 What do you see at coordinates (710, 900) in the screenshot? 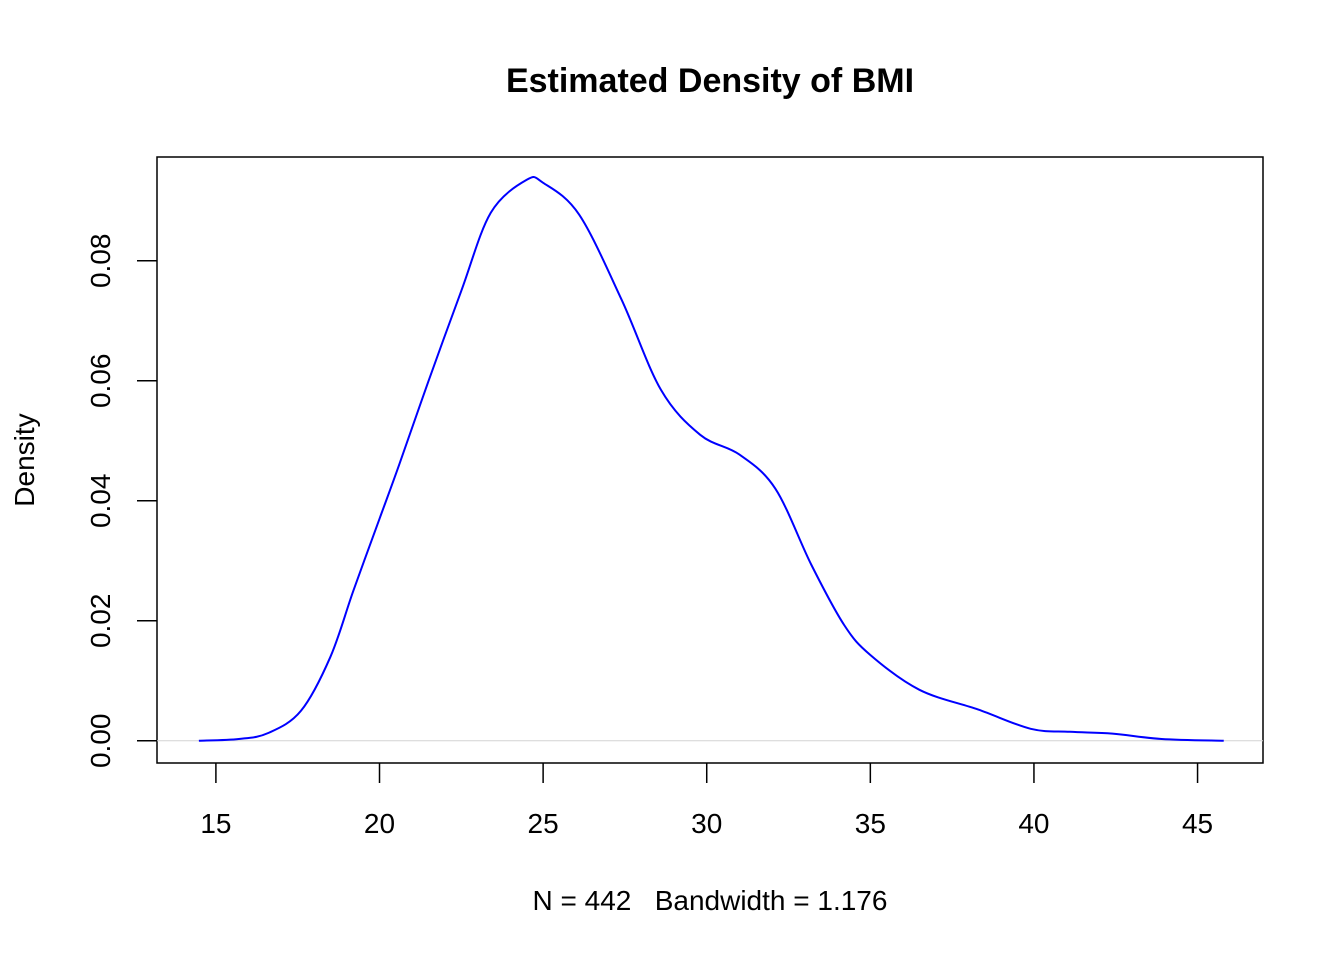
I see `x-axis-label: N = 442 Bandwidth = 1.176` at bounding box center [710, 900].